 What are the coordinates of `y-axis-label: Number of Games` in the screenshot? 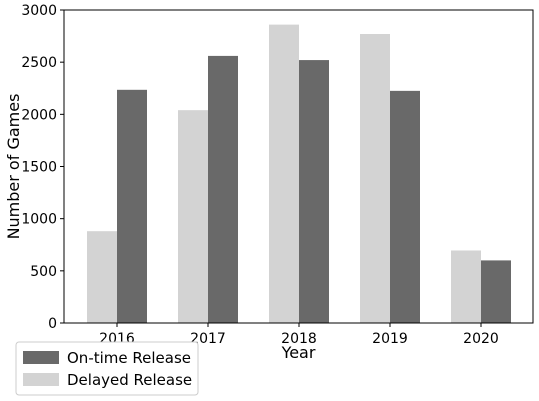 It's located at (13, 167).